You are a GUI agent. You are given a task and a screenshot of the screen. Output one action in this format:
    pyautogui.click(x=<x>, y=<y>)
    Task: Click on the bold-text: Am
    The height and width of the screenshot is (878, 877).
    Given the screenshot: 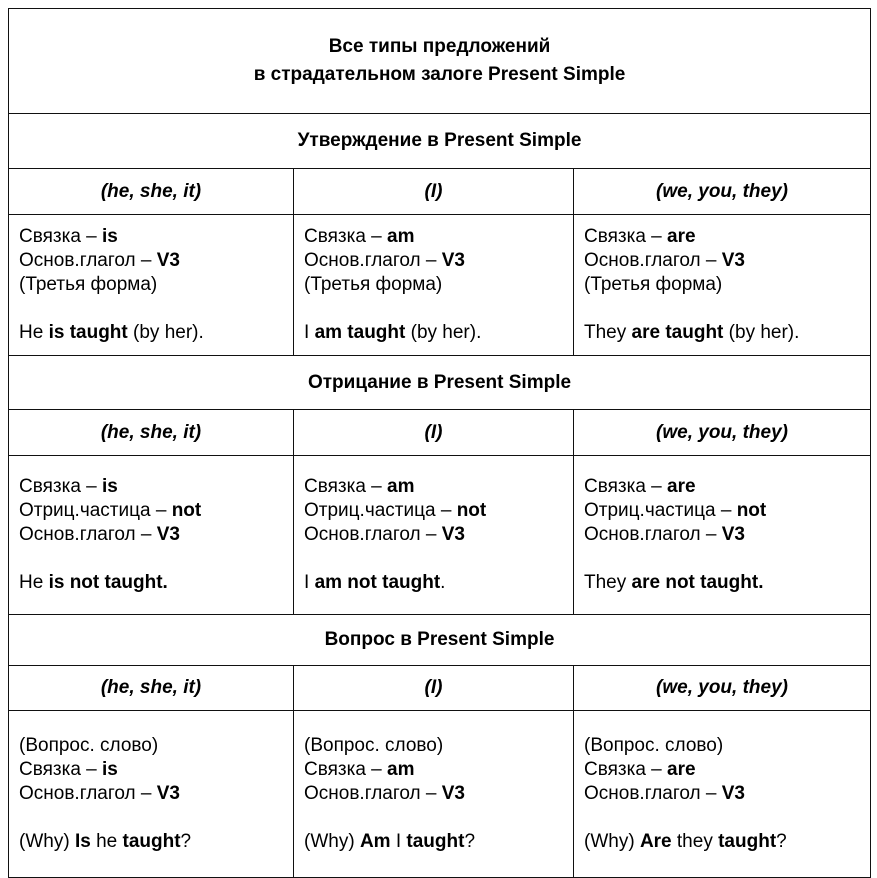 What is the action you would take?
    pyautogui.click(x=375, y=841)
    